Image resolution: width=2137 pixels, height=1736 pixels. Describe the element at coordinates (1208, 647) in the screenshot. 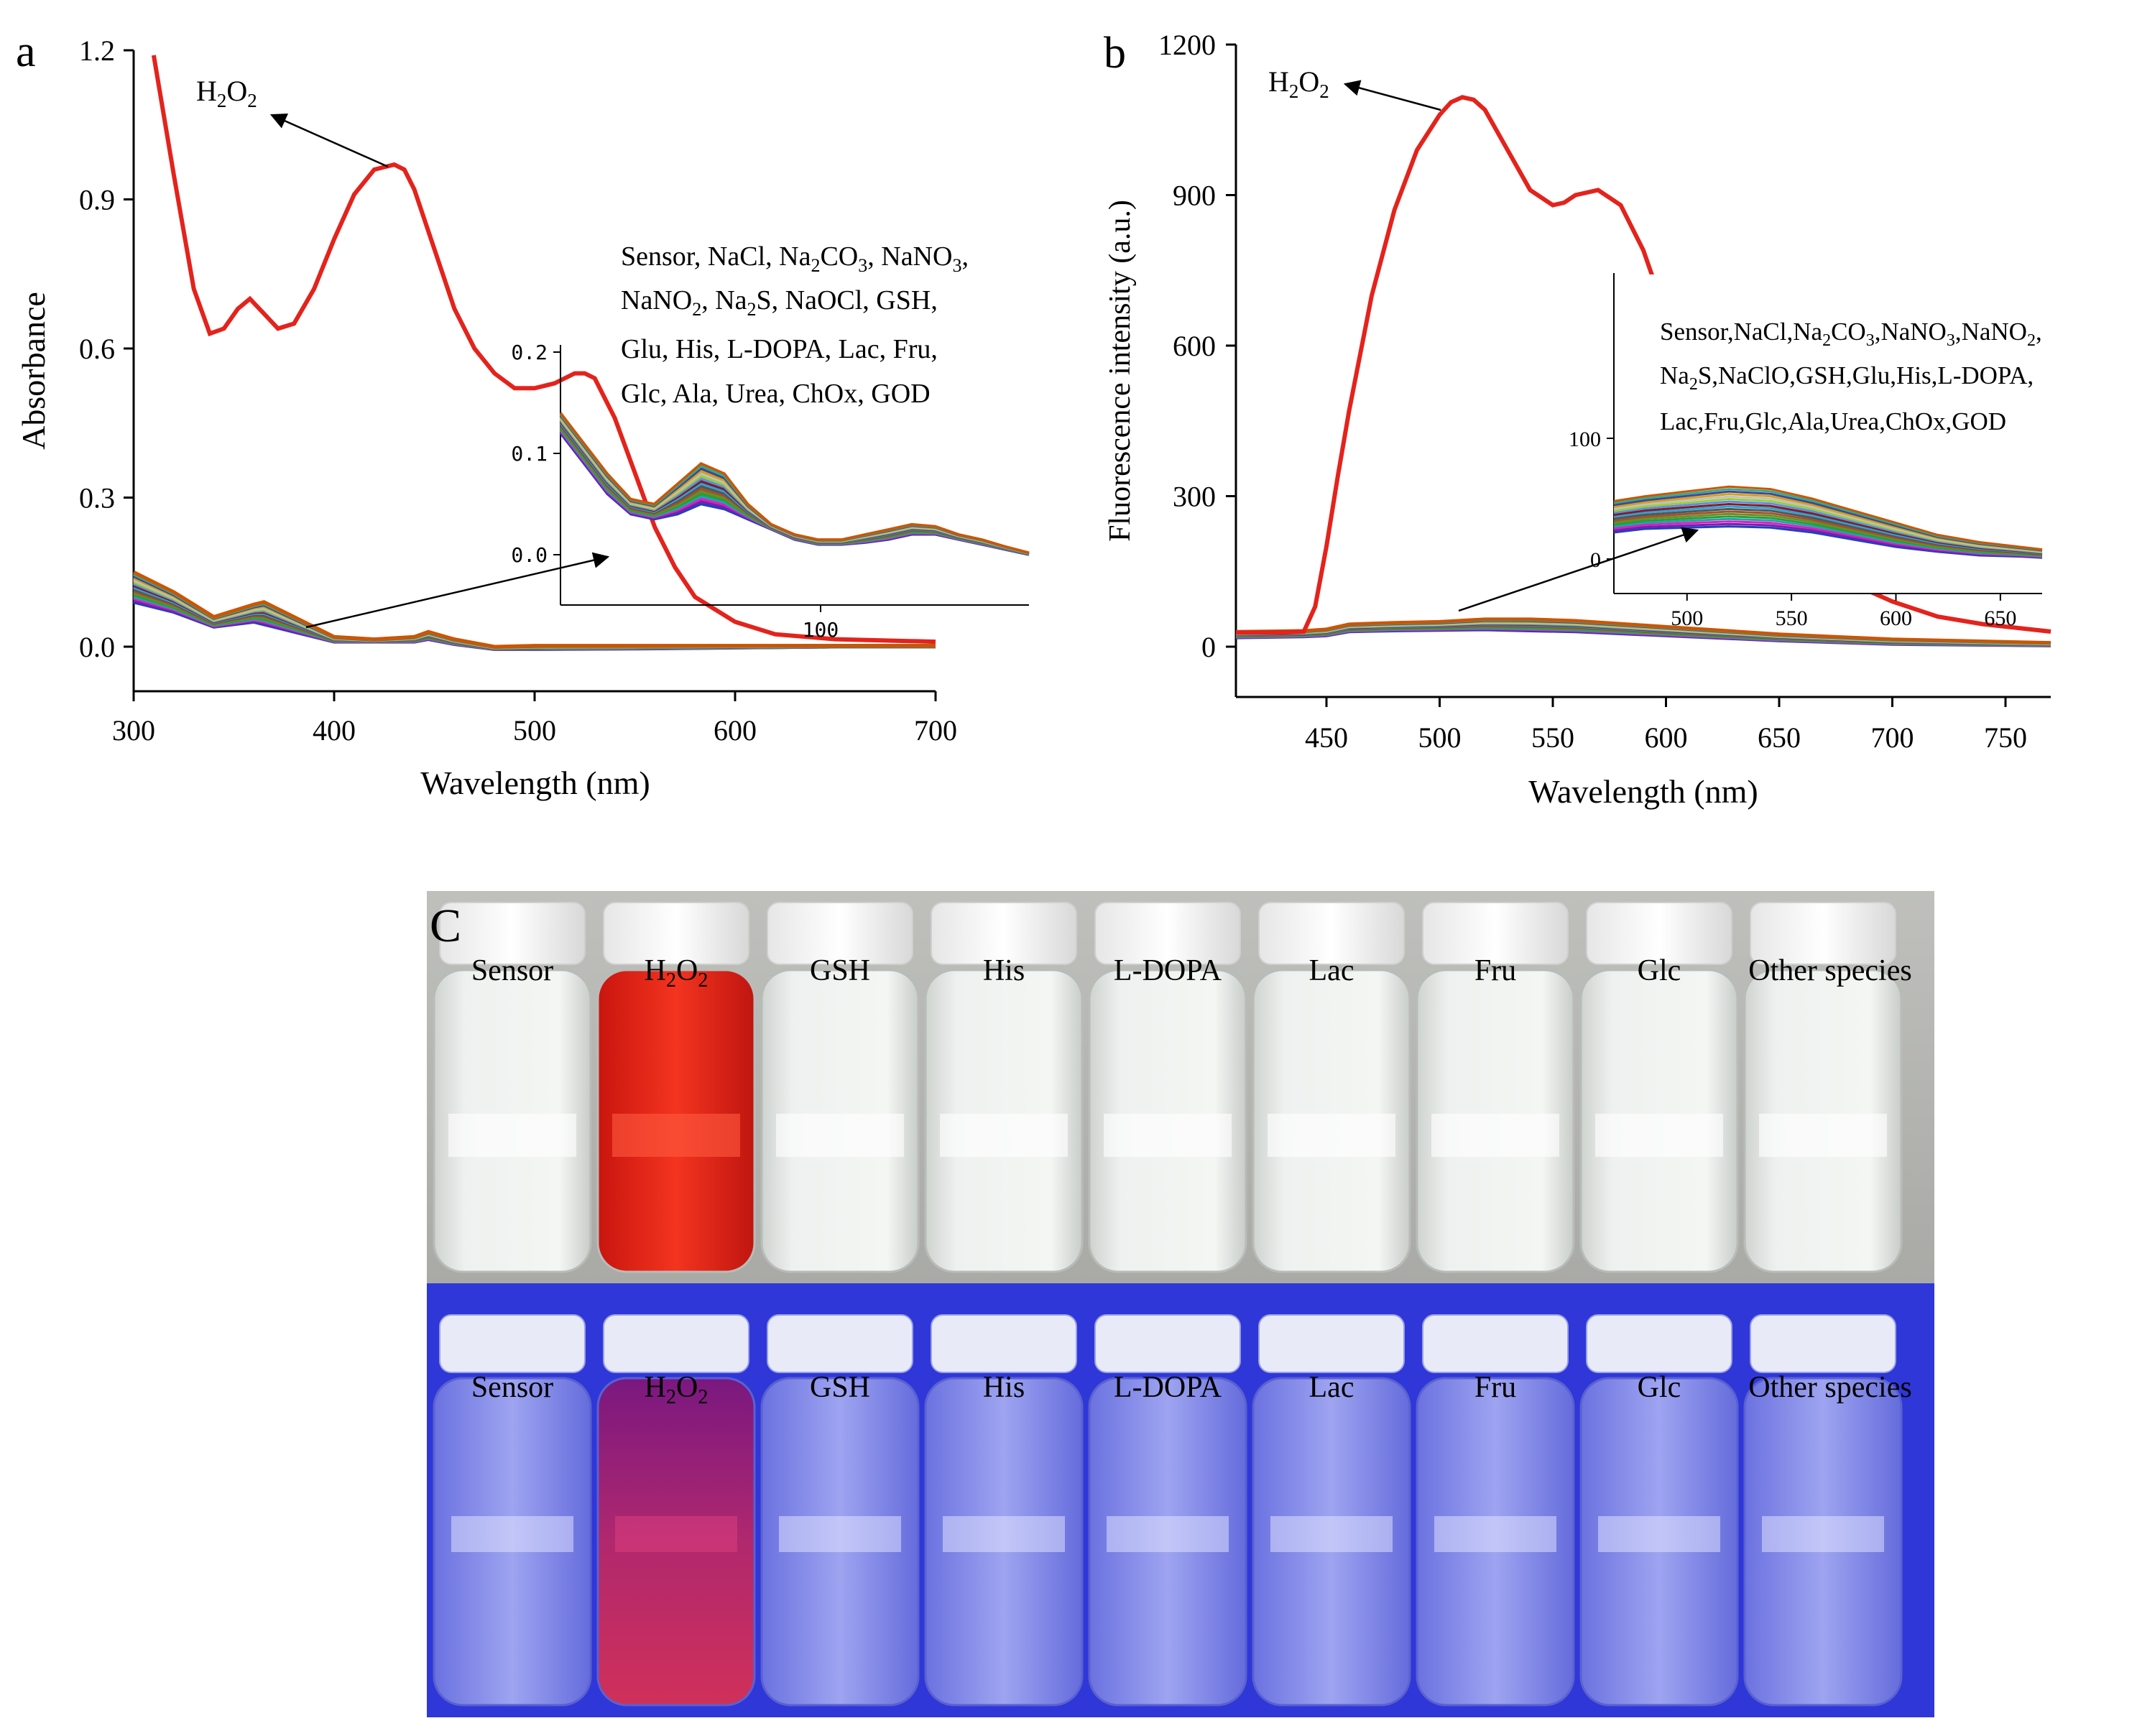

I see `panel-b-ytick-label: 0` at that location.